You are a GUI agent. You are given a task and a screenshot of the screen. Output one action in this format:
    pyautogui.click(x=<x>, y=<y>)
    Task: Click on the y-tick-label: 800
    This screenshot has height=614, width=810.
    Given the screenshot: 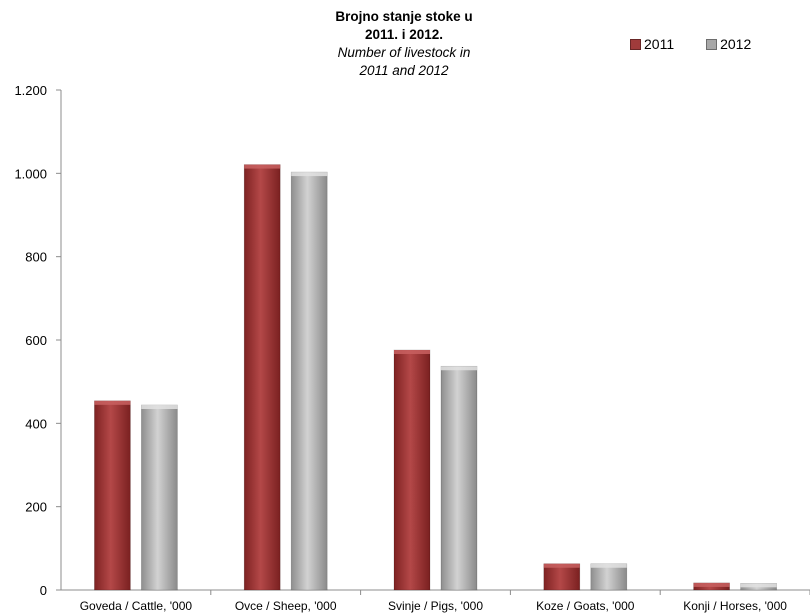 What is the action you would take?
    pyautogui.click(x=36, y=257)
    